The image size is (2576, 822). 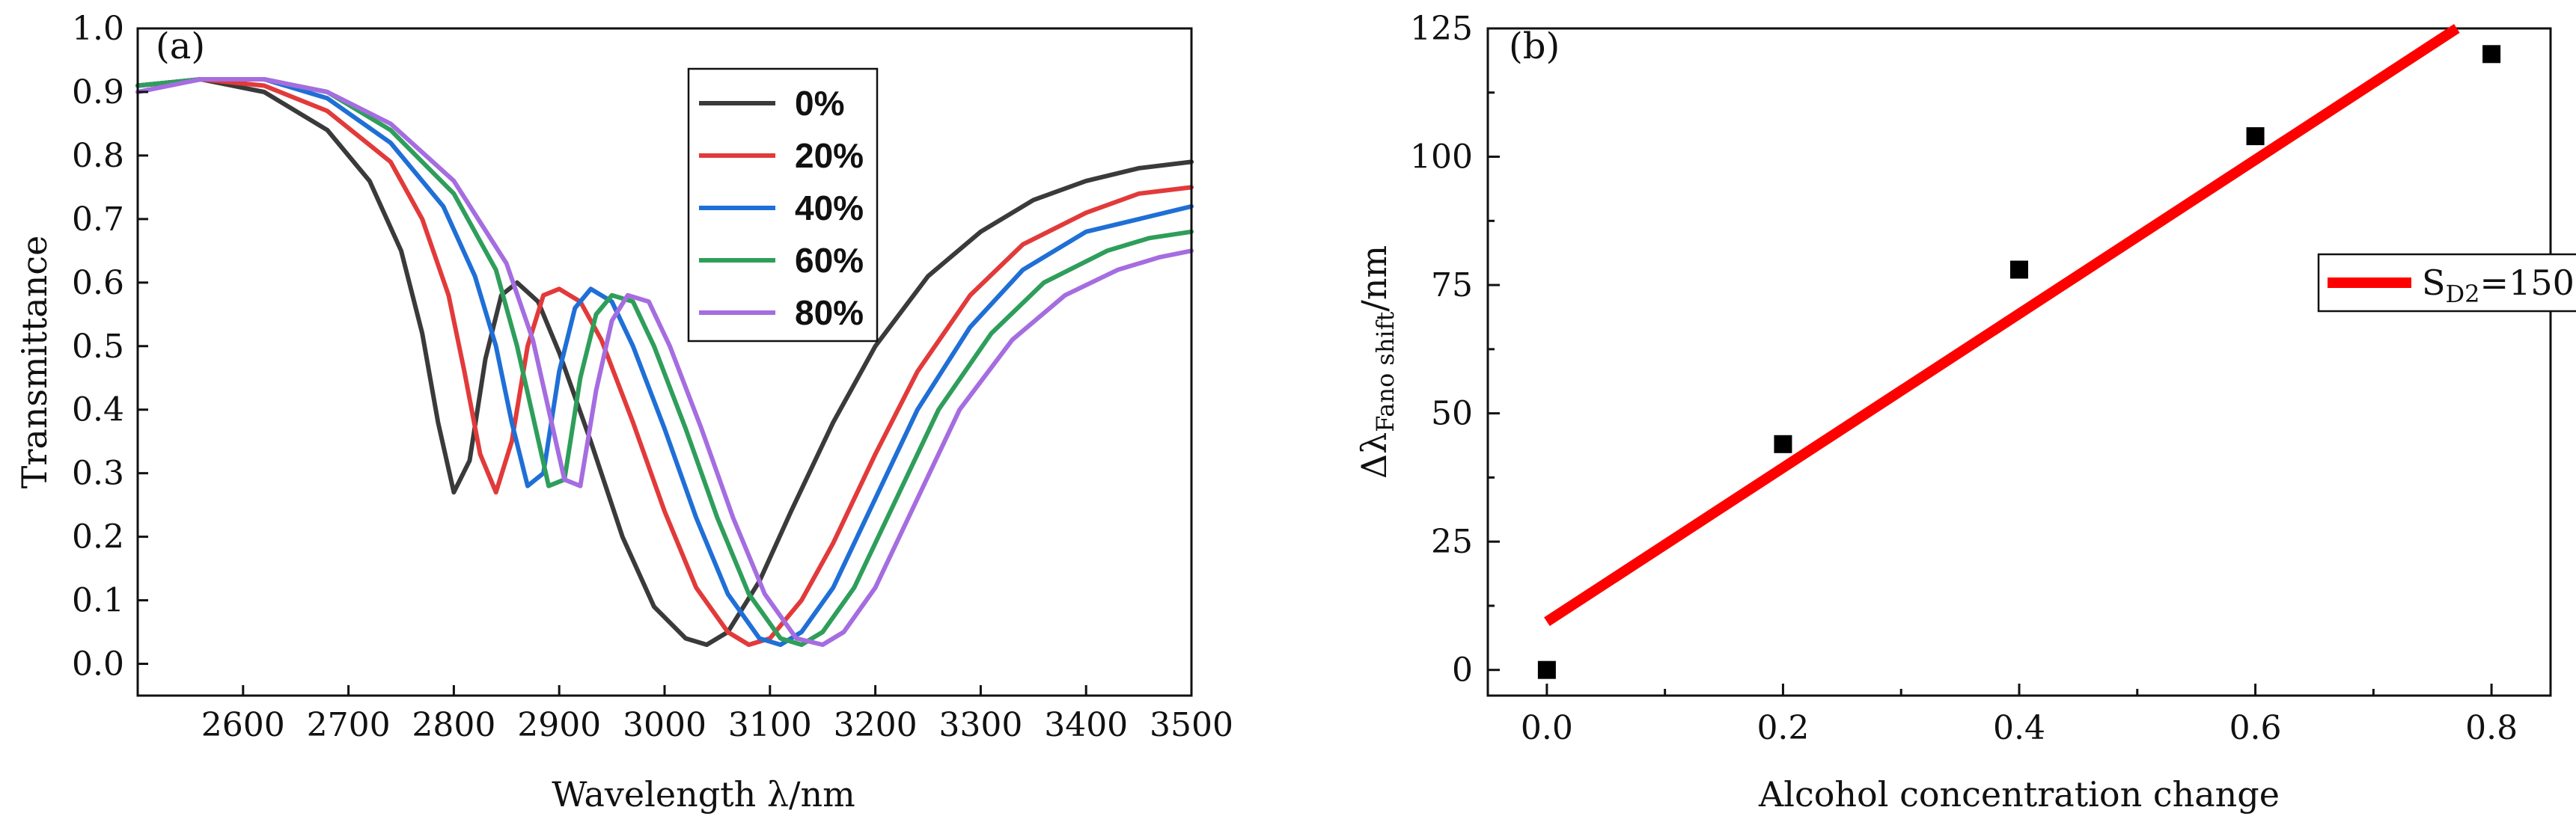 I want to click on panel-a-ylabel: Transmittance, so click(x=34, y=363).